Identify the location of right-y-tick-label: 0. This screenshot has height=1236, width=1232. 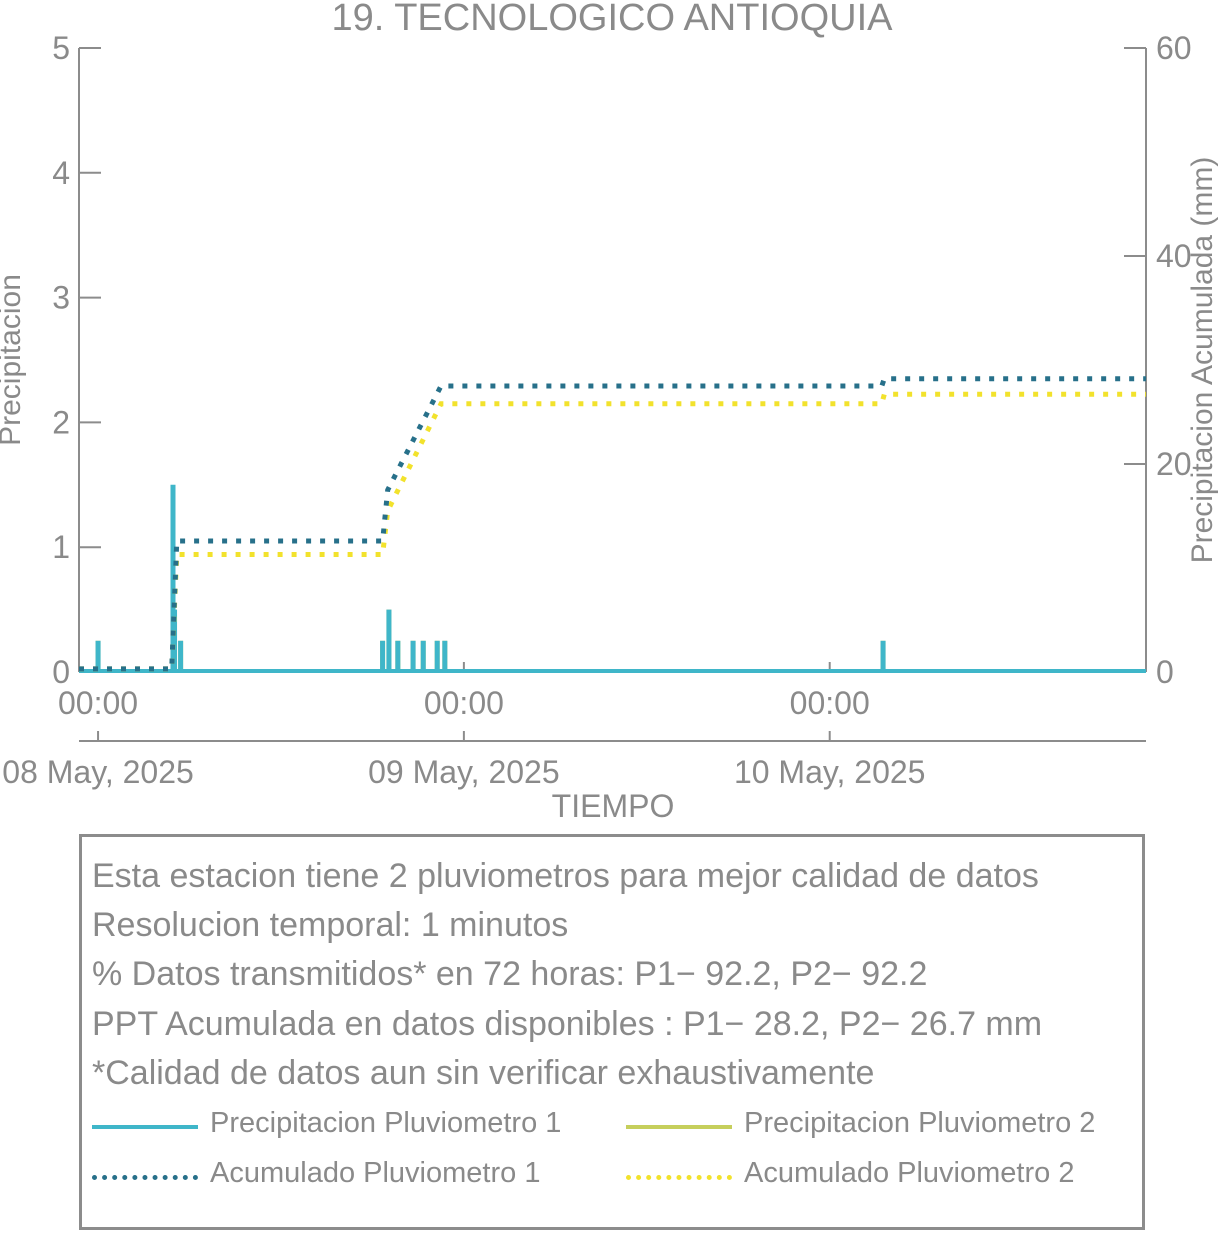
(1165, 672).